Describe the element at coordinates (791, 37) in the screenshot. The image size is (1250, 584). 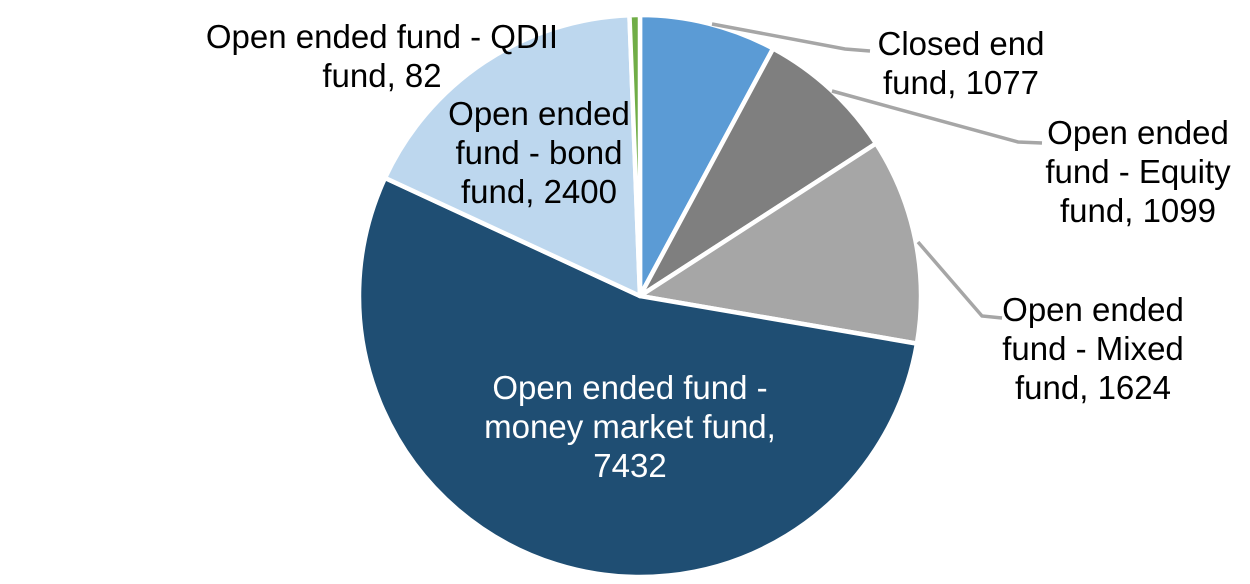
I see `leader-line-closed-end-fund` at that location.